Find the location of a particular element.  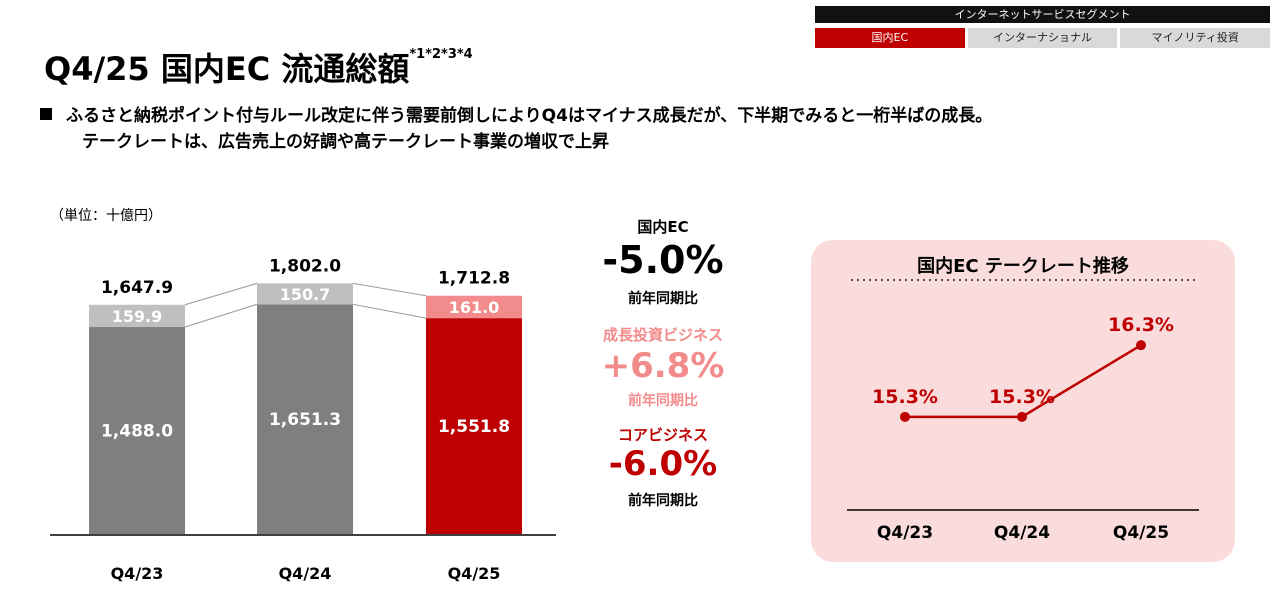

bar-core-label: 1,551.8 is located at coordinates (474, 427).